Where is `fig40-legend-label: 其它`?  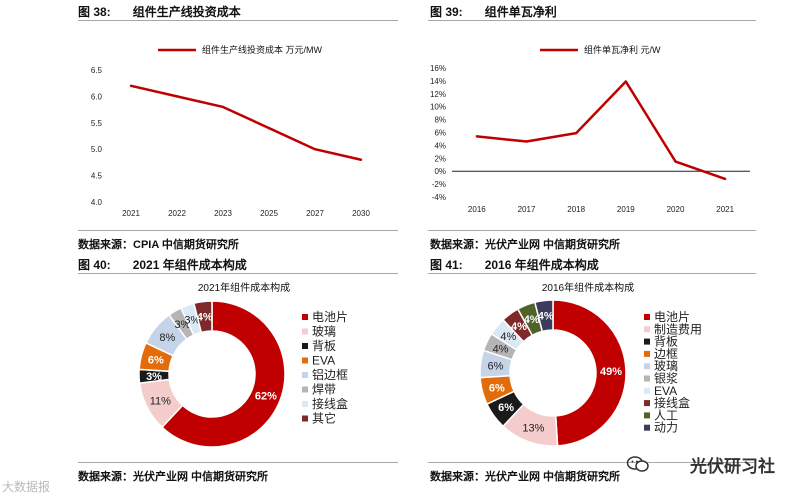
fig40-legend-label: 其它 is located at coordinates (324, 418).